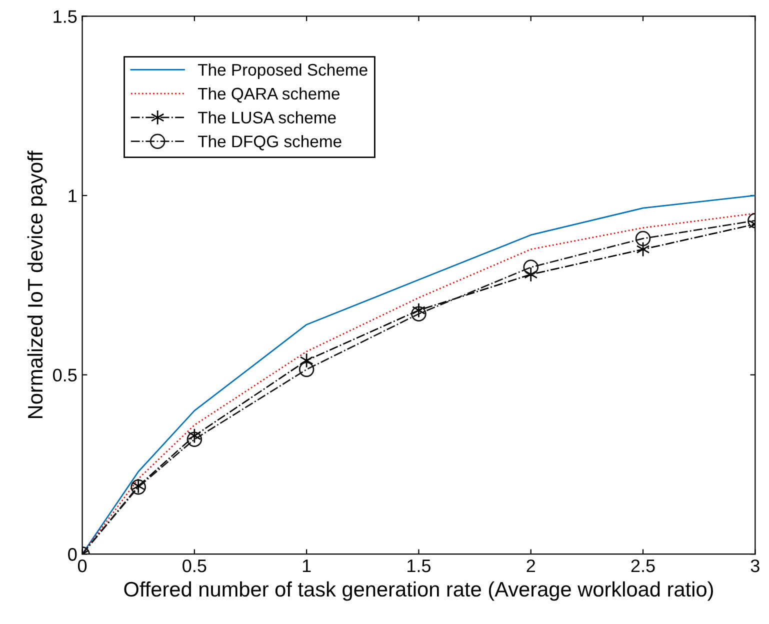 The width and height of the screenshot is (769, 624). What do you see at coordinates (37, 284) in the screenshot?
I see `y-axis-title: Normalized IoT device payoff` at bounding box center [37, 284].